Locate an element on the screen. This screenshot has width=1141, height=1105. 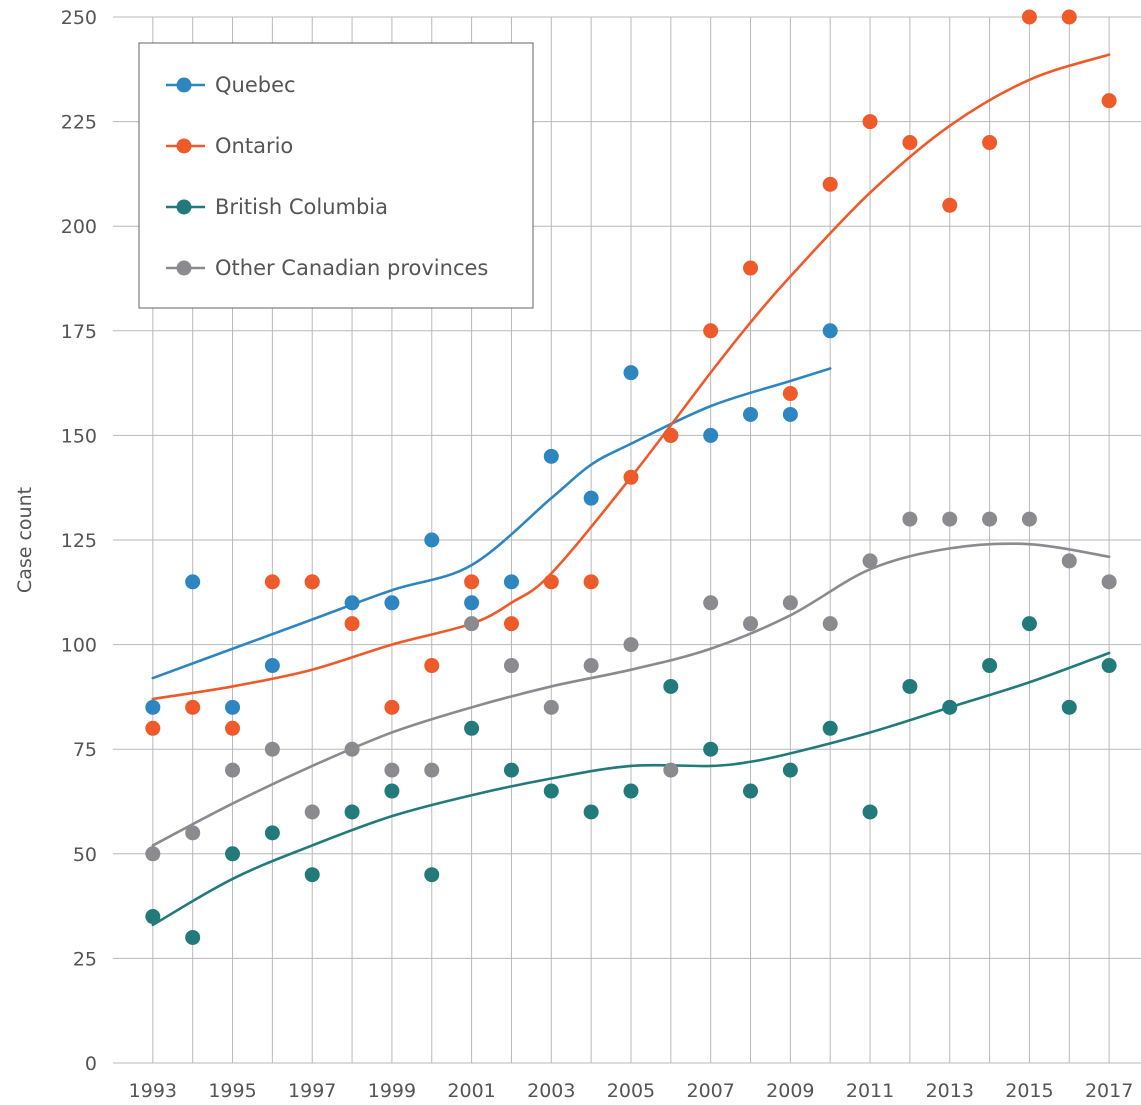
x-tick-label: 2001 is located at coordinates (471, 1091).